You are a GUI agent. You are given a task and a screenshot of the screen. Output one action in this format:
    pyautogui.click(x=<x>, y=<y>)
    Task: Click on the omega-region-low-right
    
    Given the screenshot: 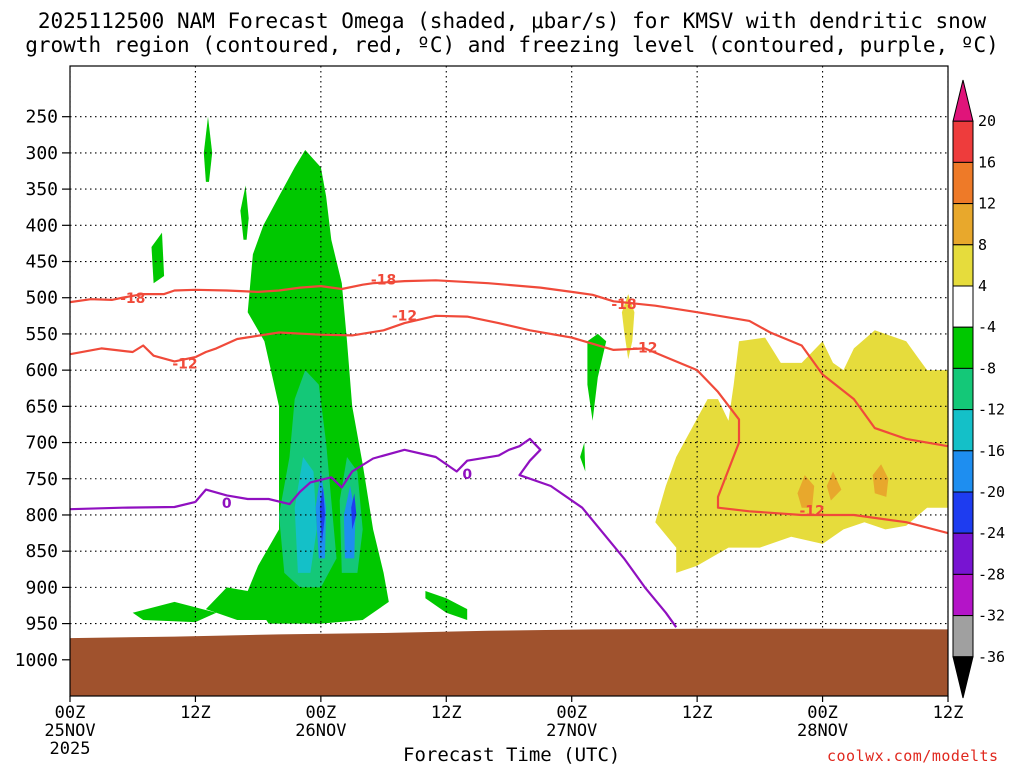 What is the action you would take?
    pyautogui.click(x=446, y=605)
    